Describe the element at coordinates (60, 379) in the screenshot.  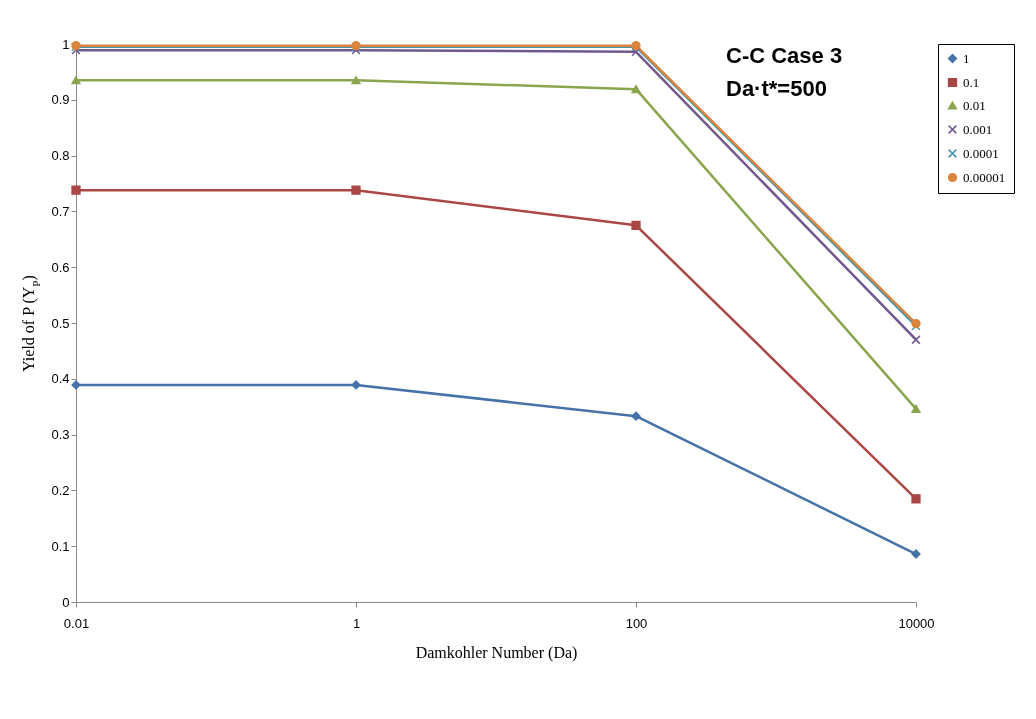
I see `y-tick-label: 0.4` at that location.